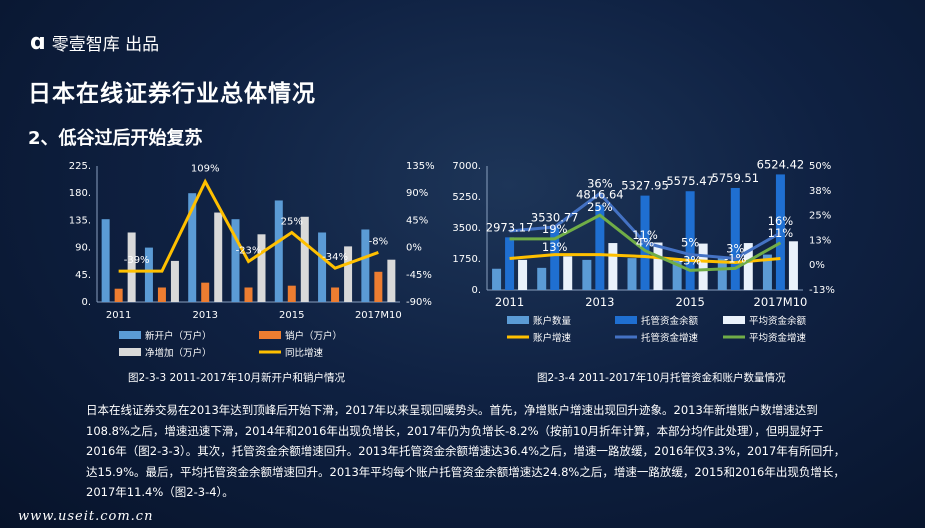 This screenshot has width=925, height=528. I want to click on data-label: 25%, so click(292, 221).